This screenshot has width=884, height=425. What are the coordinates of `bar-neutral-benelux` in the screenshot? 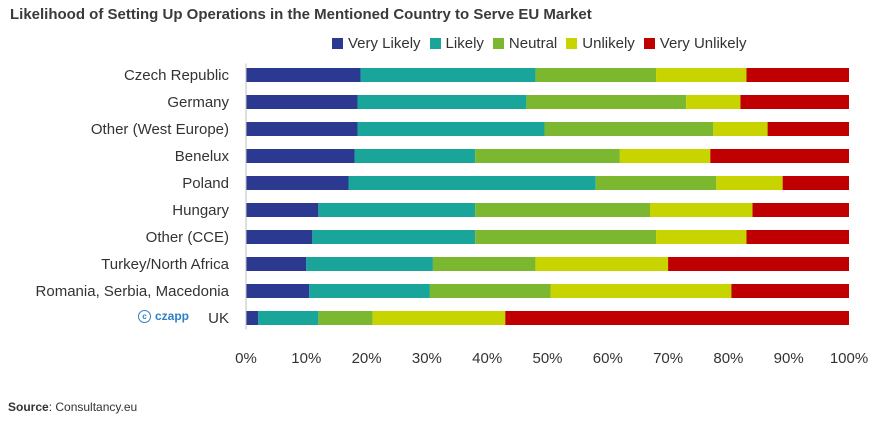 It's located at (547, 156).